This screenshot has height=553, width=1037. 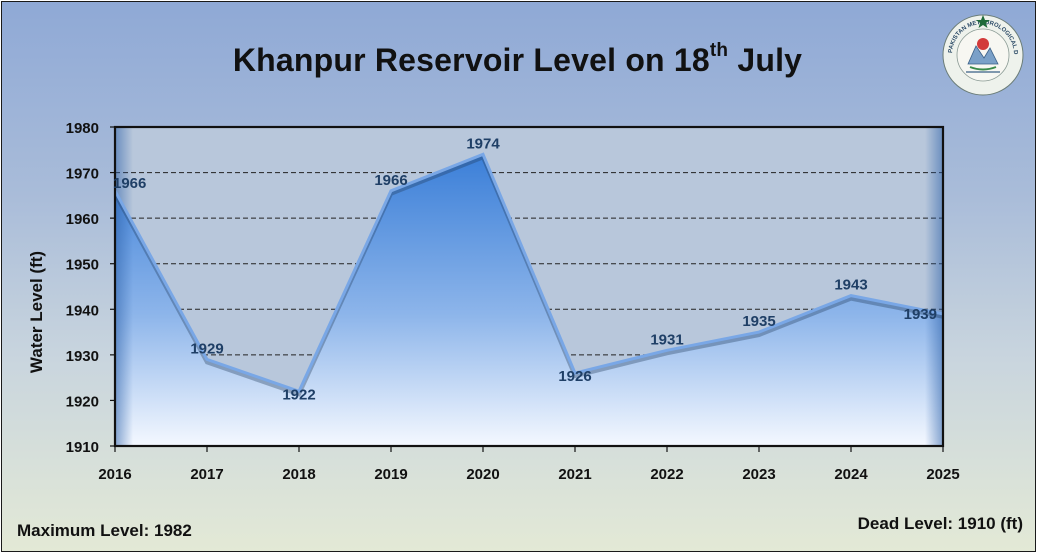 What do you see at coordinates (482, 474) in the screenshot?
I see `x-tick-label: 2020` at bounding box center [482, 474].